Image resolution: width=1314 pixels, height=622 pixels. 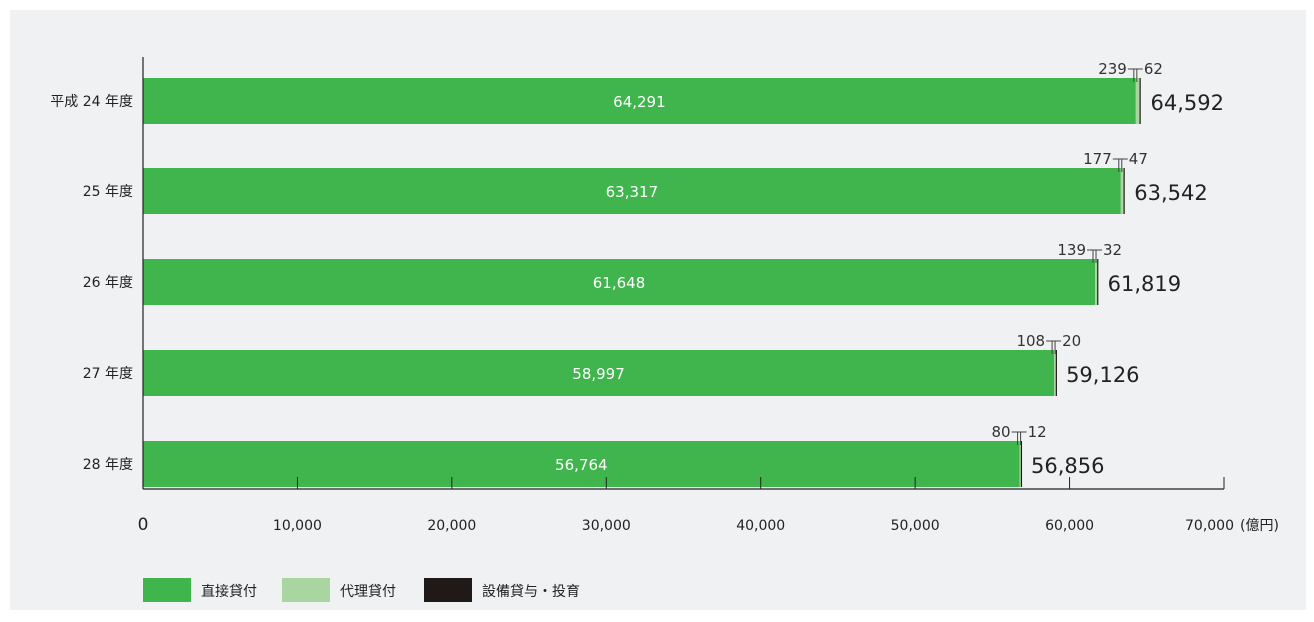 What do you see at coordinates (1071, 341) in the screenshot?
I see `equipment-lease-value-label: 20` at bounding box center [1071, 341].